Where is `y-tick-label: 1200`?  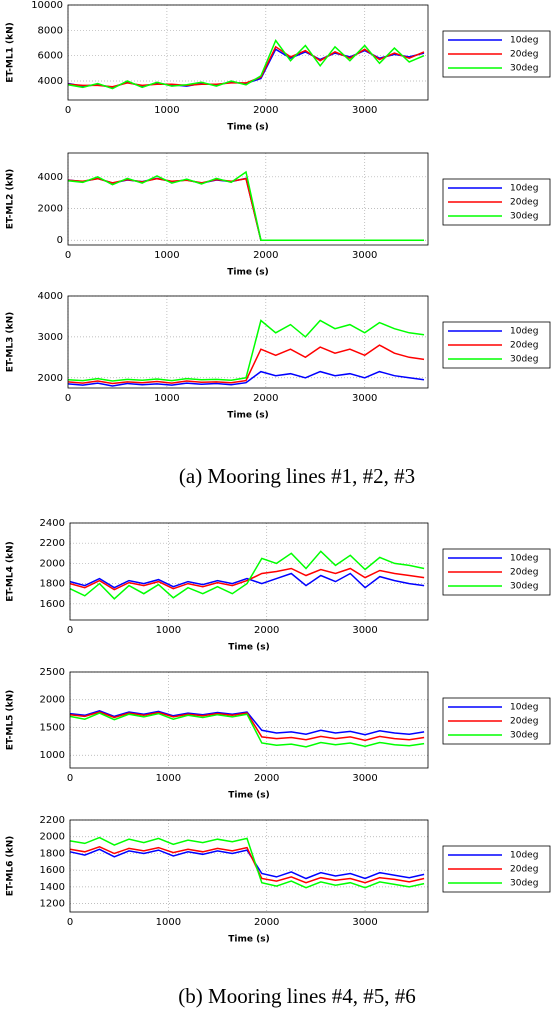
y-tick-label: 1200 is located at coordinates (52, 904).